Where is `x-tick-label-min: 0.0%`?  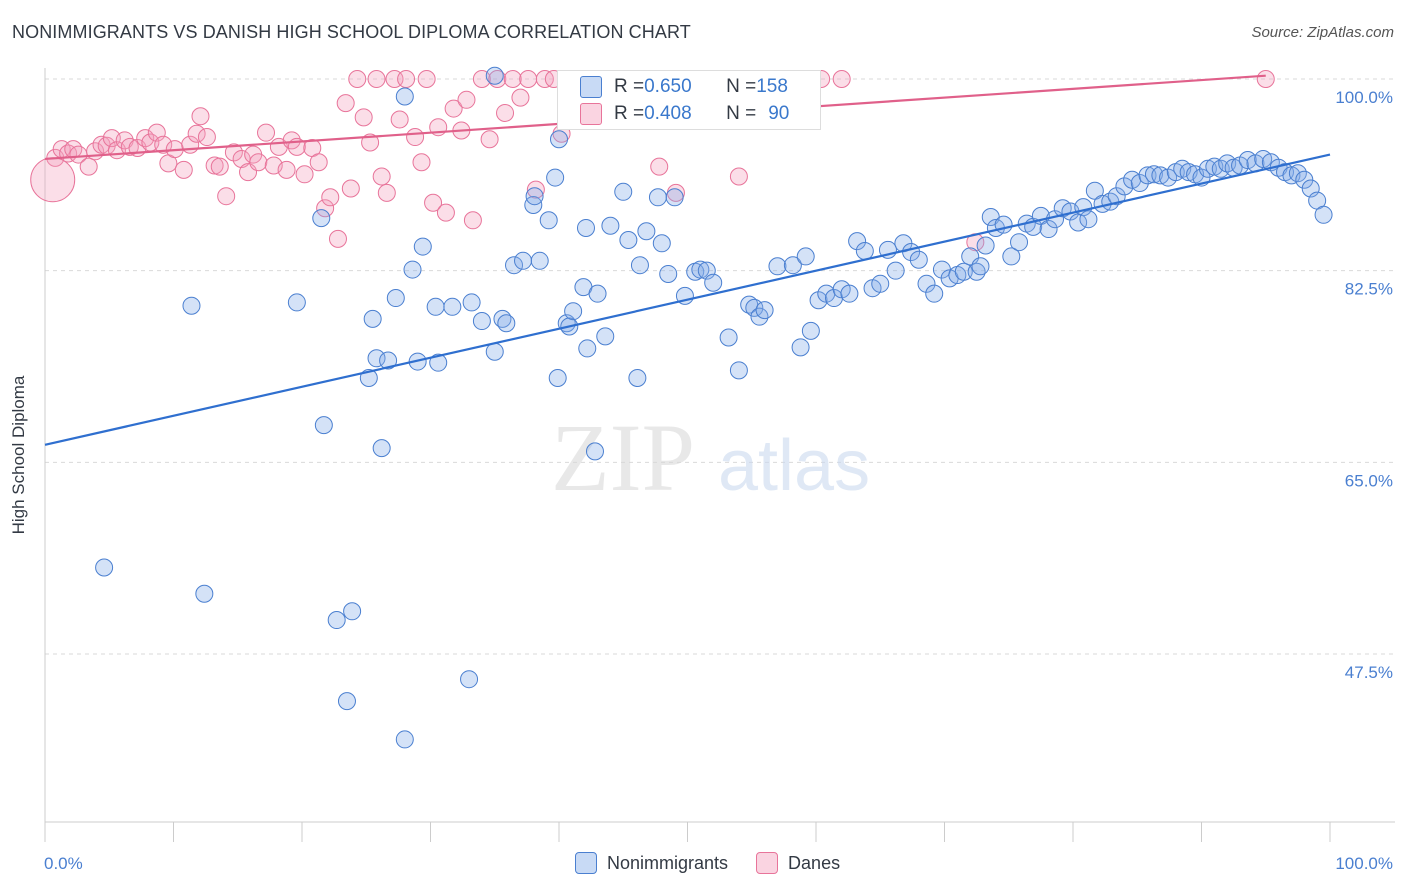
x-tick-label-min: 0.0% is located at coordinates (63, 863).